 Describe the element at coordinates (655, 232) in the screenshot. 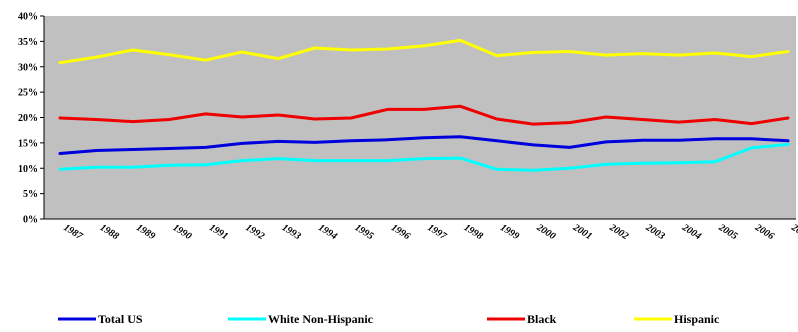

I see `x-tick-label: 2003` at that location.